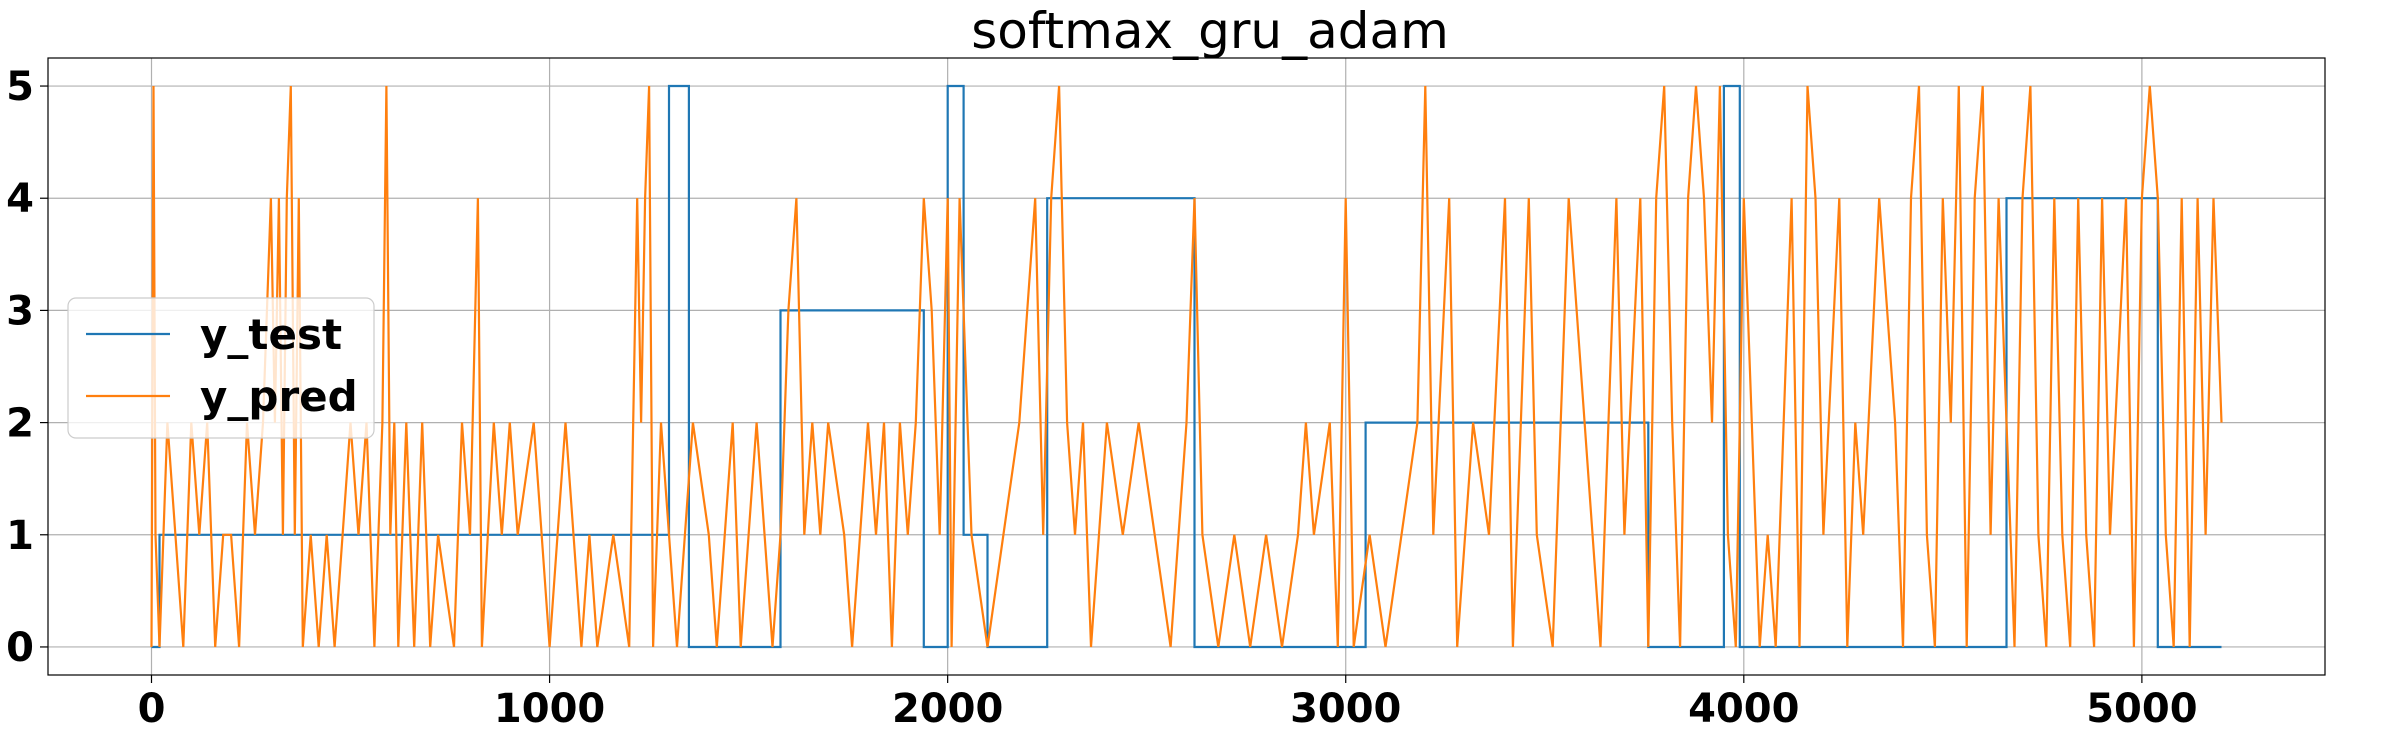 Image resolution: width=2383 pixels, height=737 pixels. What do you see at coordinates (152, 709) in the screenshot?
I see `x-tick-label: 0` at bounding box center [152, 709].